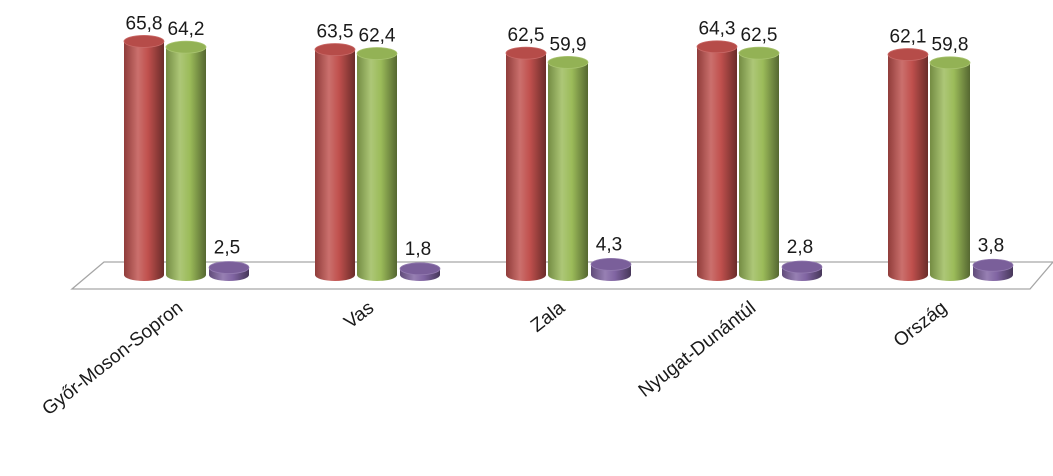 This screenshot has height=476, width=1053. Describe the element at coordinates (359, 315) in the screenshot. I see `category-label: Vas` at that location.